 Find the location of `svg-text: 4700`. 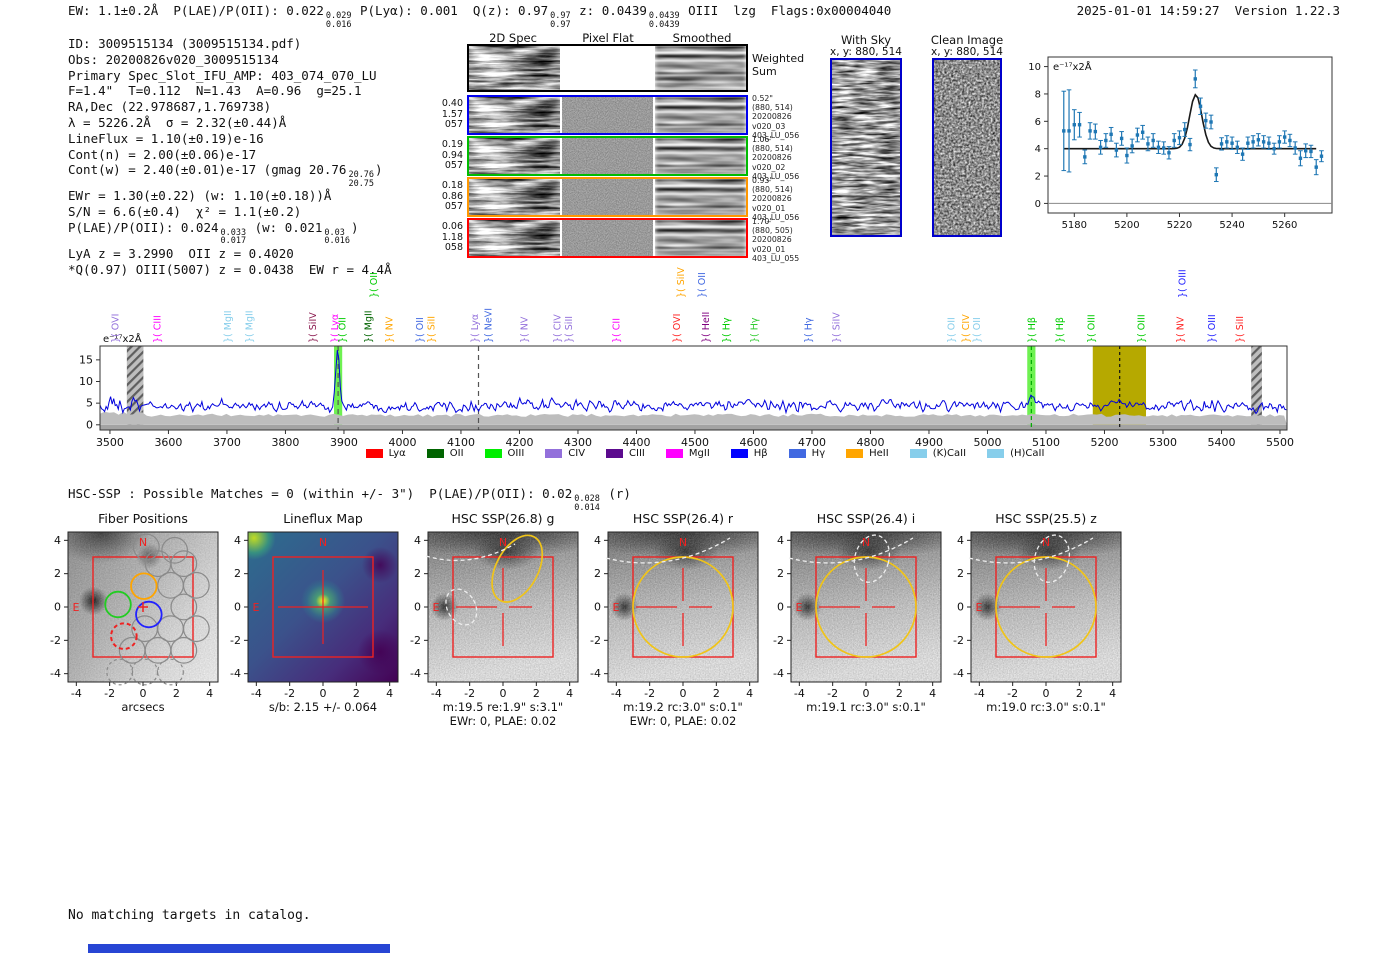

svg-text: 4700 is located at coordinates (812, 442).